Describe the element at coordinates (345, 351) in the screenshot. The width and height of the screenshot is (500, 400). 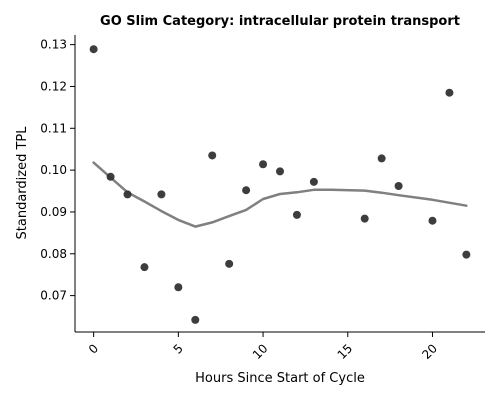
I see `x-tick-label: 15` at that location.